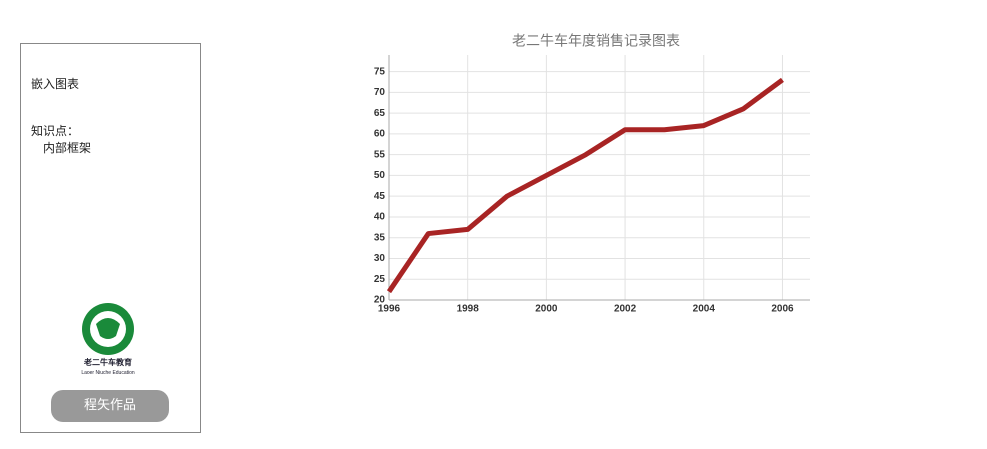 This screenshot has width=987, height=449. I want to click on y-tick-label: 40, so click(380, 217).